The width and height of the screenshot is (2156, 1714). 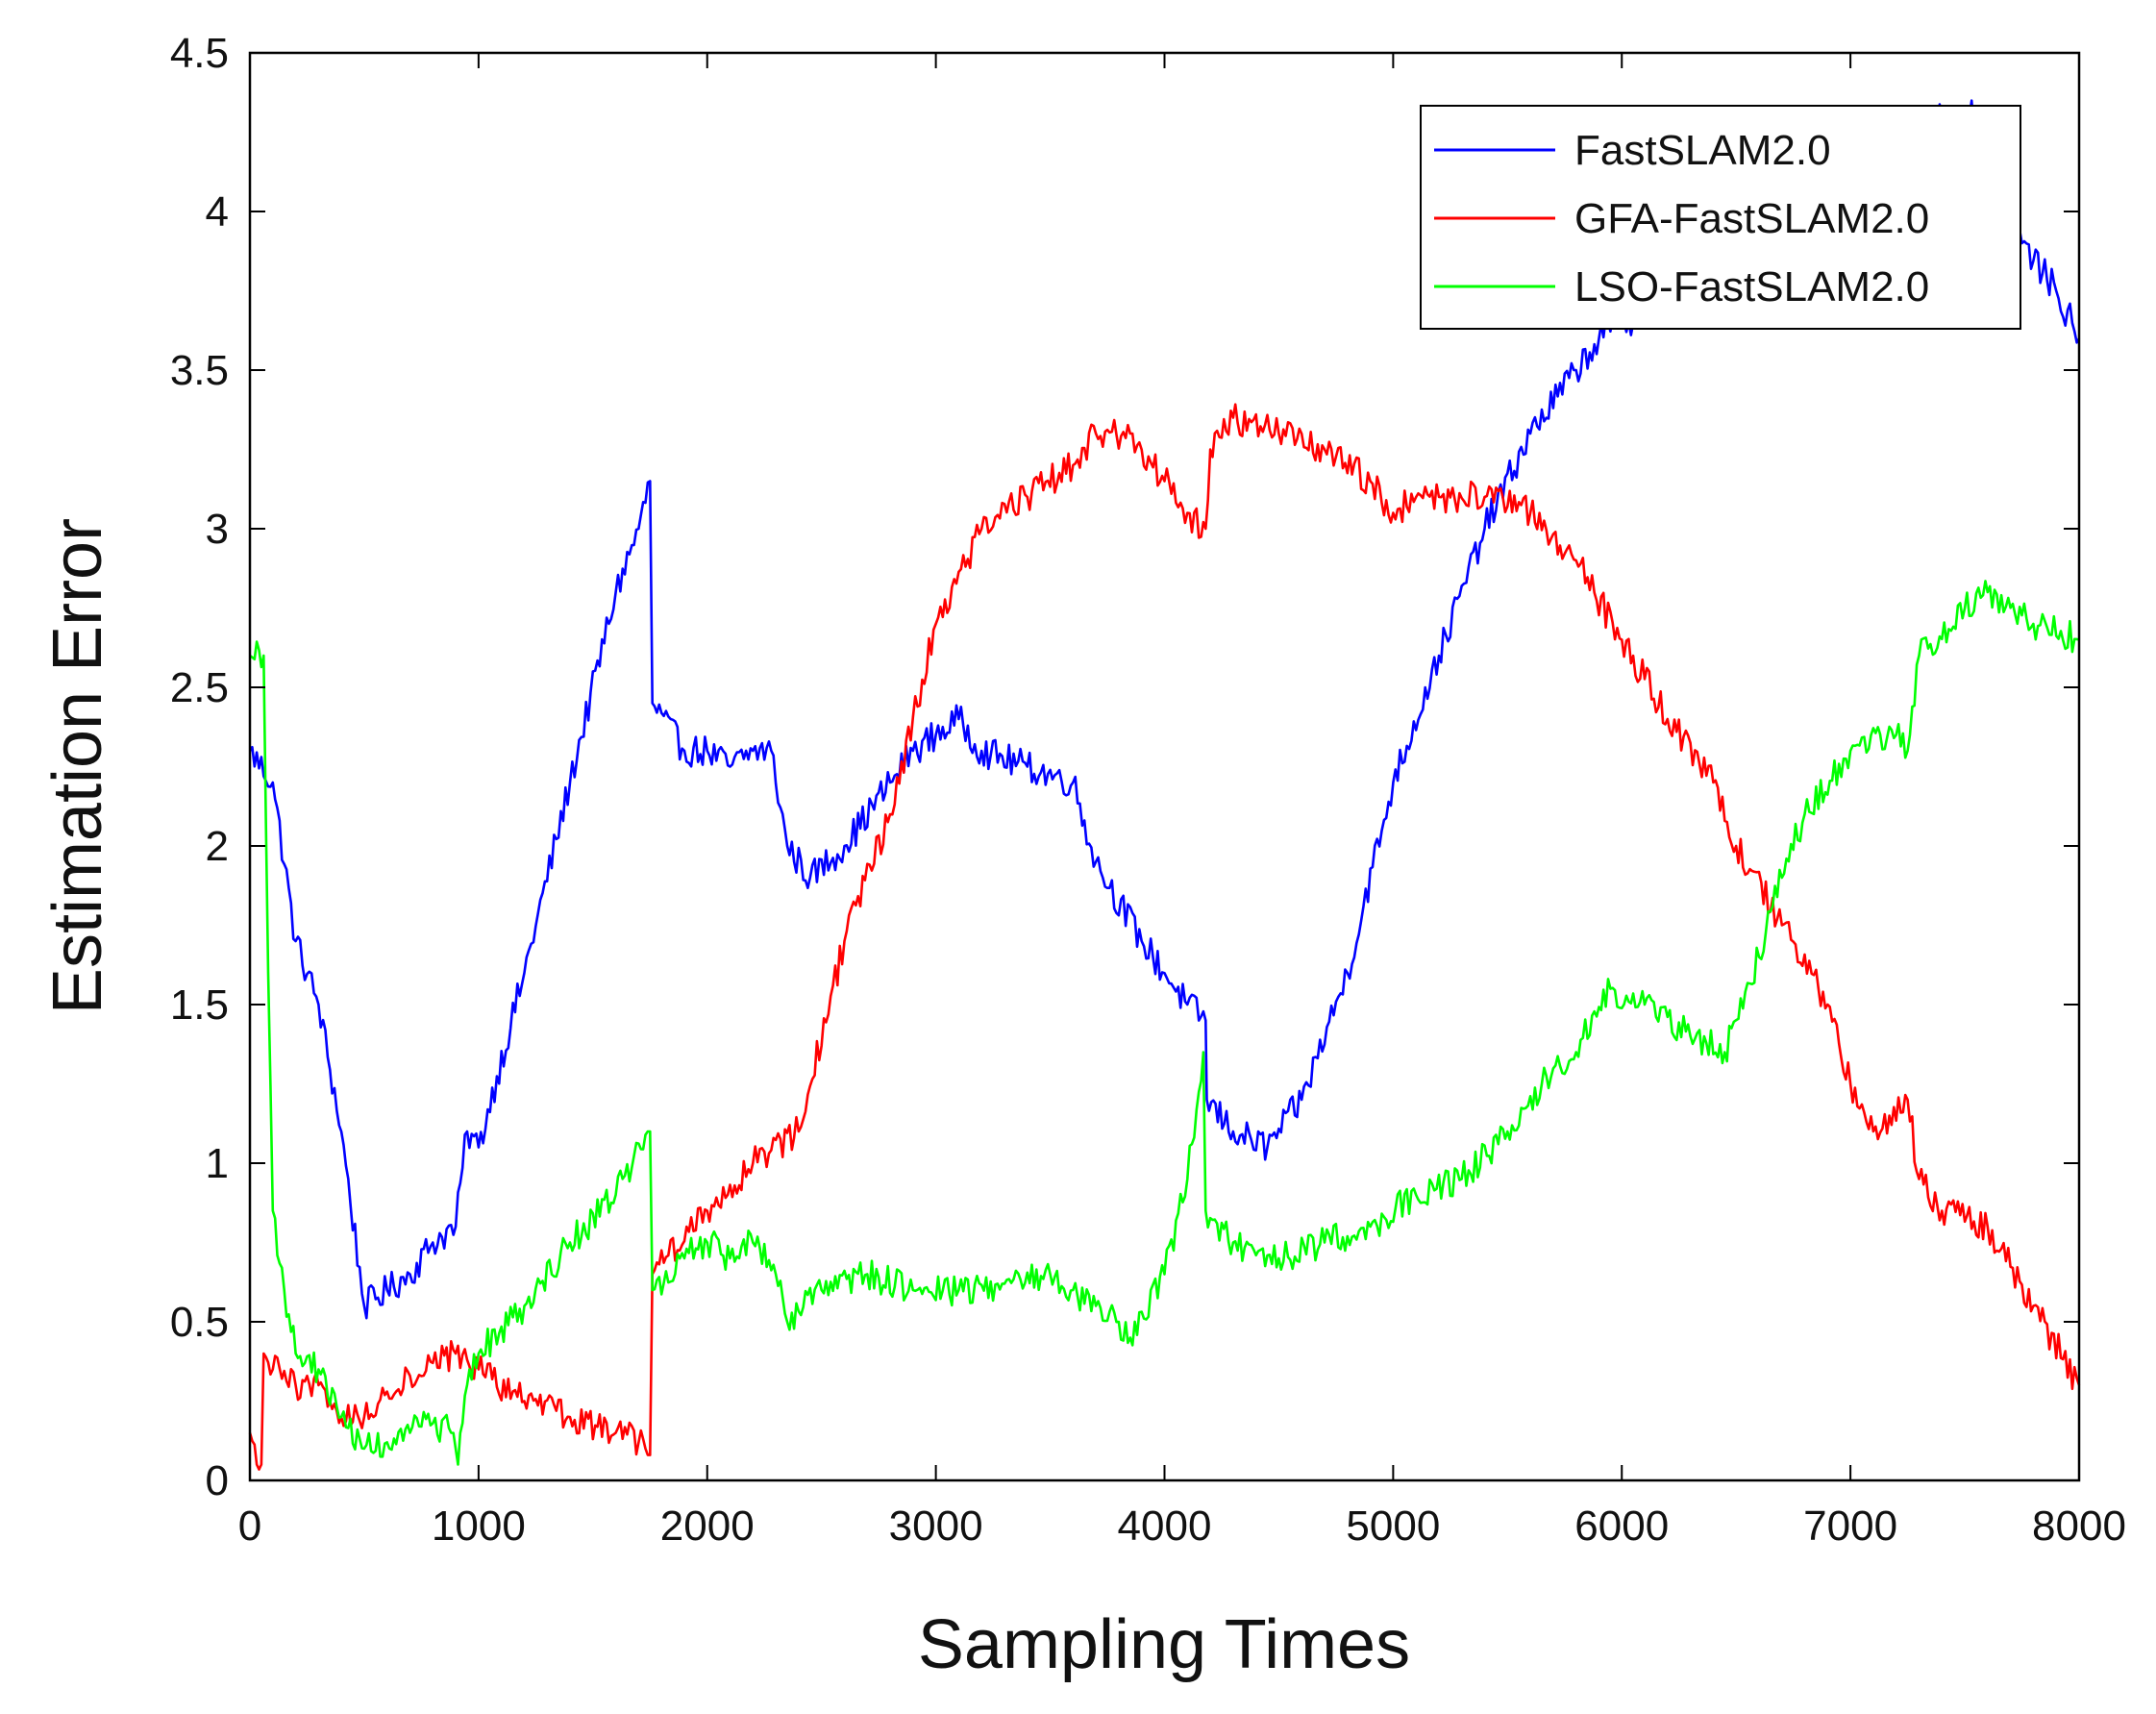 I want to click on x-tick-label: 3000, so click(x=936, y=1526).